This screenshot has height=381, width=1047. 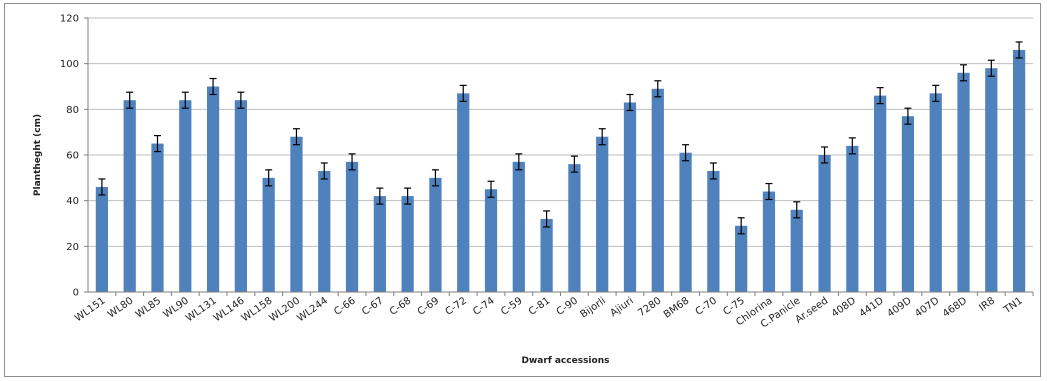 What do you see at coordinates (76, 293) in the screenshot?
I see `y-tick-label: 0` at bounding box center [76, 293].